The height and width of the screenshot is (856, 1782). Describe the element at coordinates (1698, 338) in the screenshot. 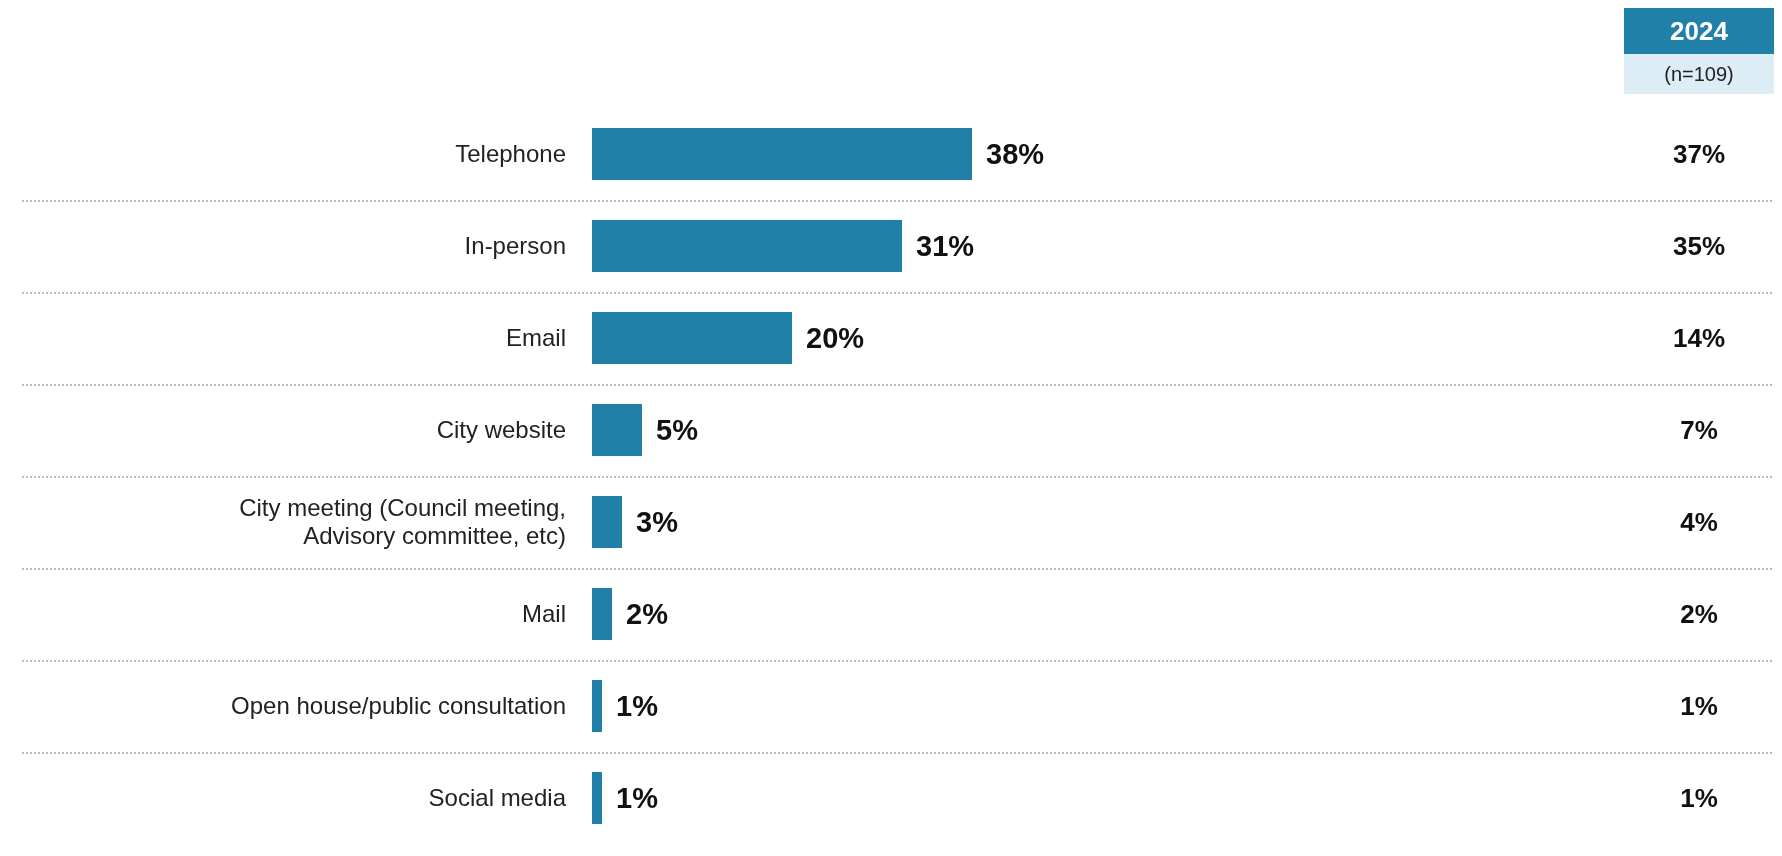

I see `text: 14%` at that location.